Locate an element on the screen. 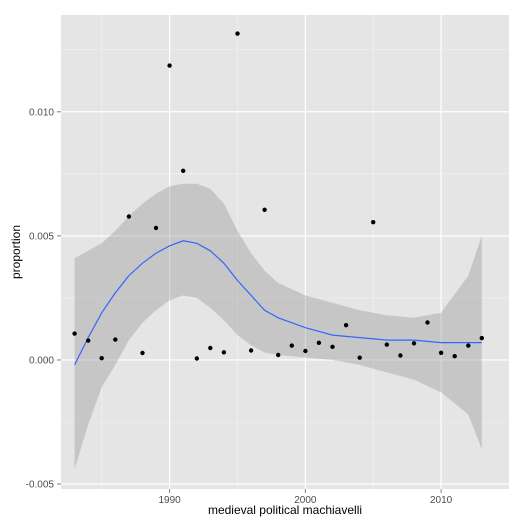 The width and height of the screenshot is (525, 525). x-axis-ticks: 1990 2000 2010 is located at coordinates (305, 497).